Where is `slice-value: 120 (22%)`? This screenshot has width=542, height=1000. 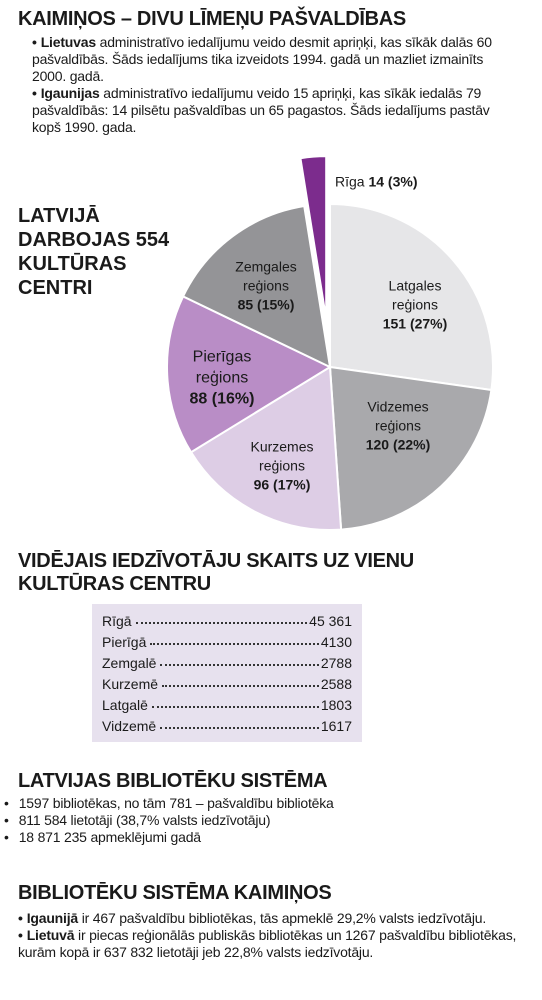
slice-value: 120 (22%) is located at coordinates (398, 444).